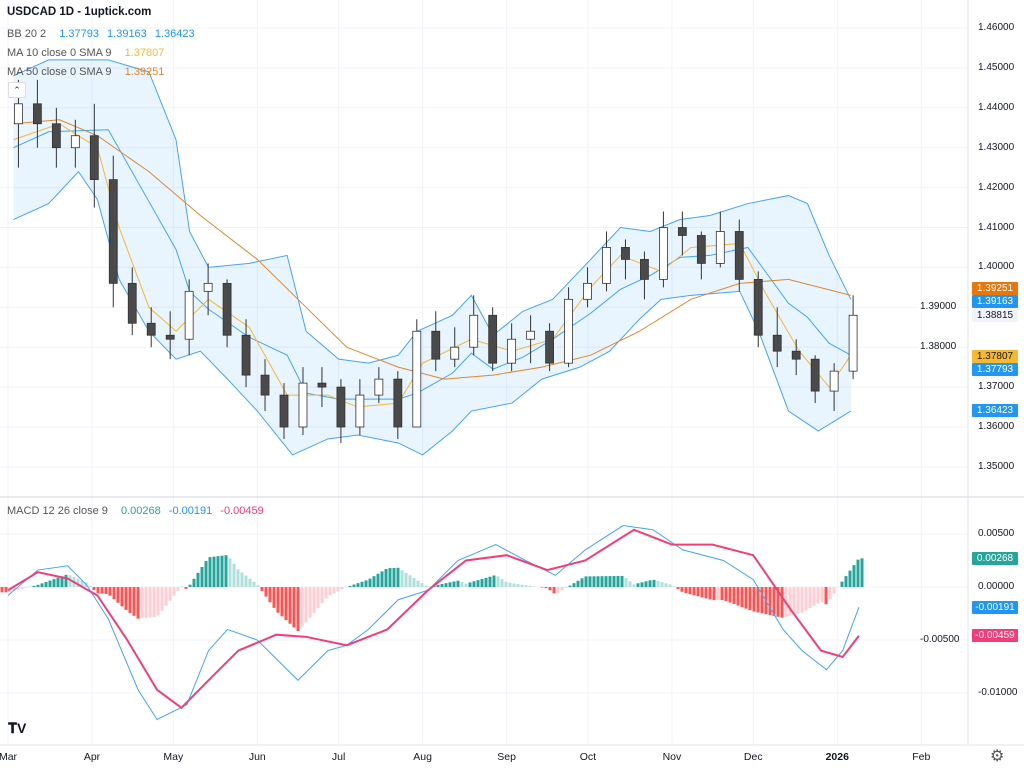  Describe the element at coordinates (17, 90) in the screenshot. I see `collapse-legend-button: ⌃` at that location.